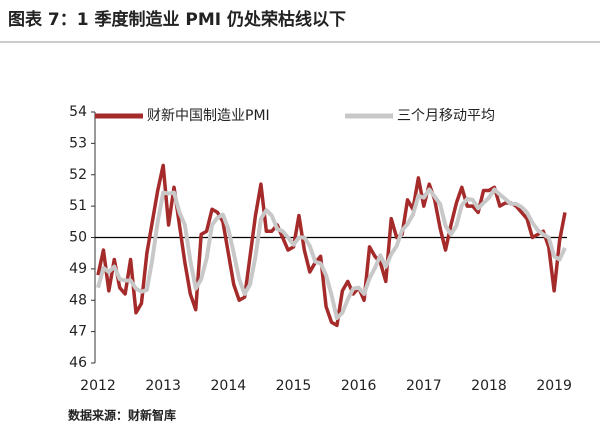  Describe the element at coordinates (359, 386) in the screenshot. I see `x-tick-label: 2016` at that location.